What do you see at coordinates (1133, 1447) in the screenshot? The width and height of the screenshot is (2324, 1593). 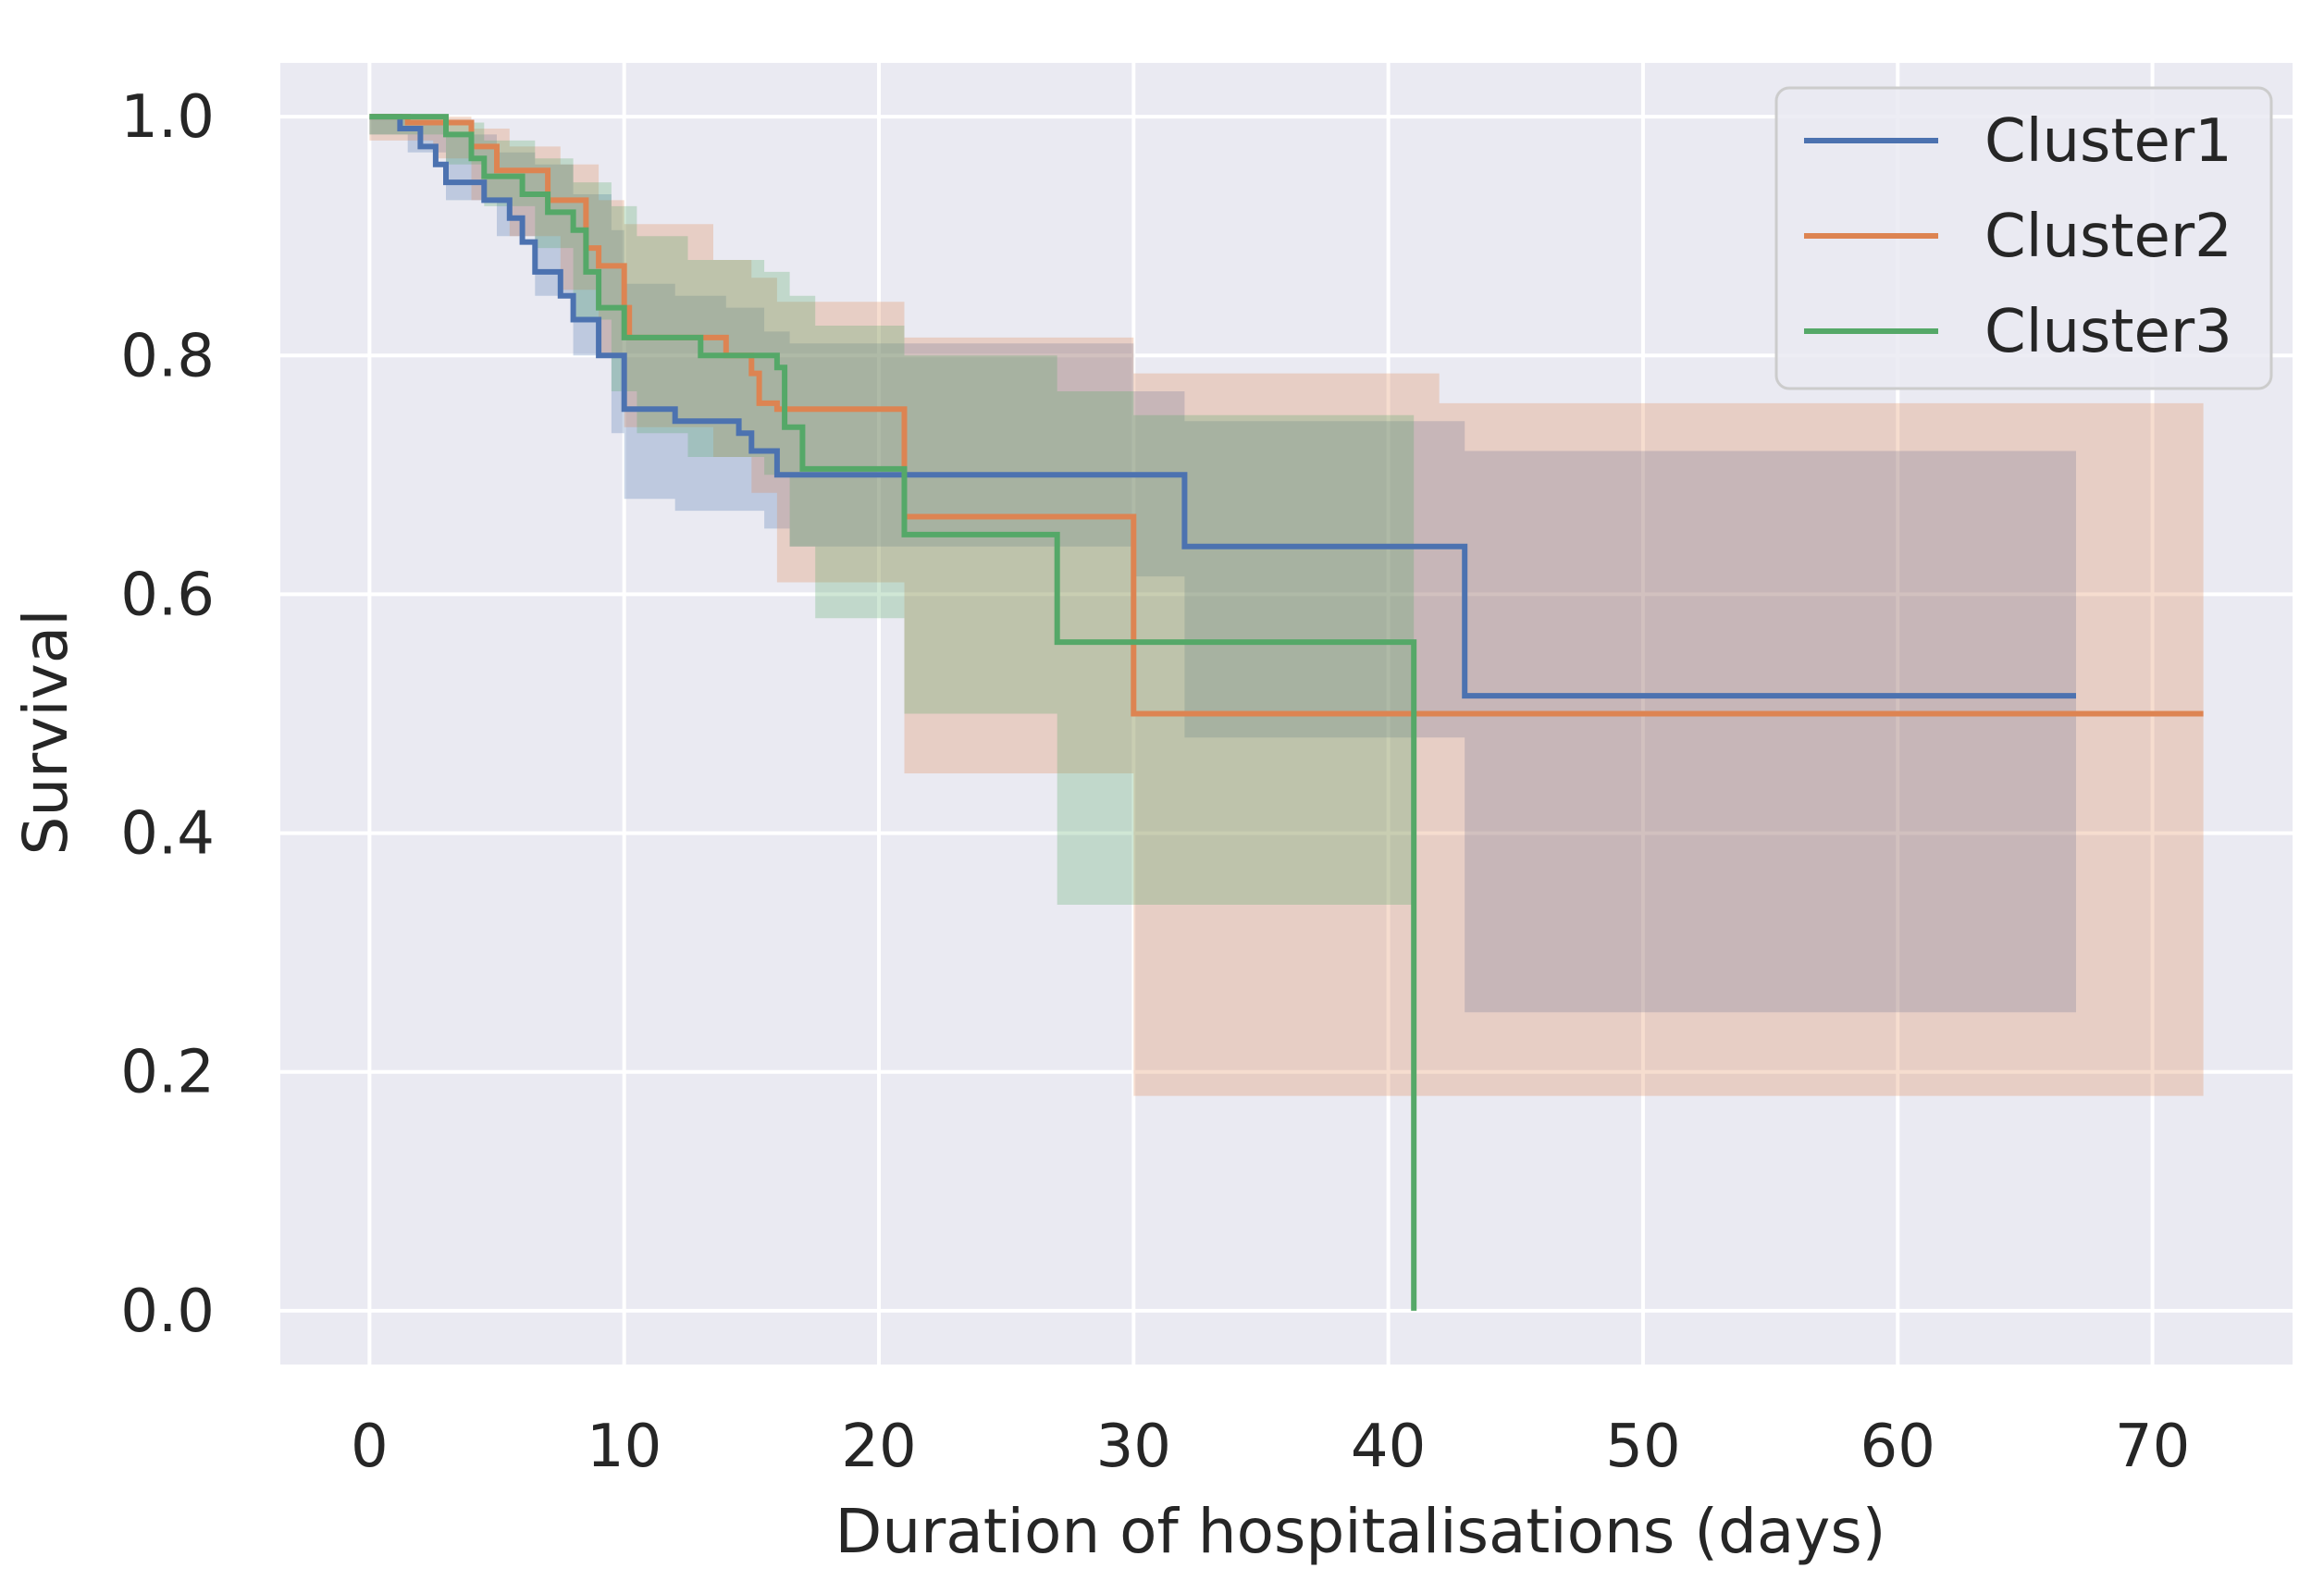 I see `x-tick-label: 30` at bounding box center [1133, 1447].